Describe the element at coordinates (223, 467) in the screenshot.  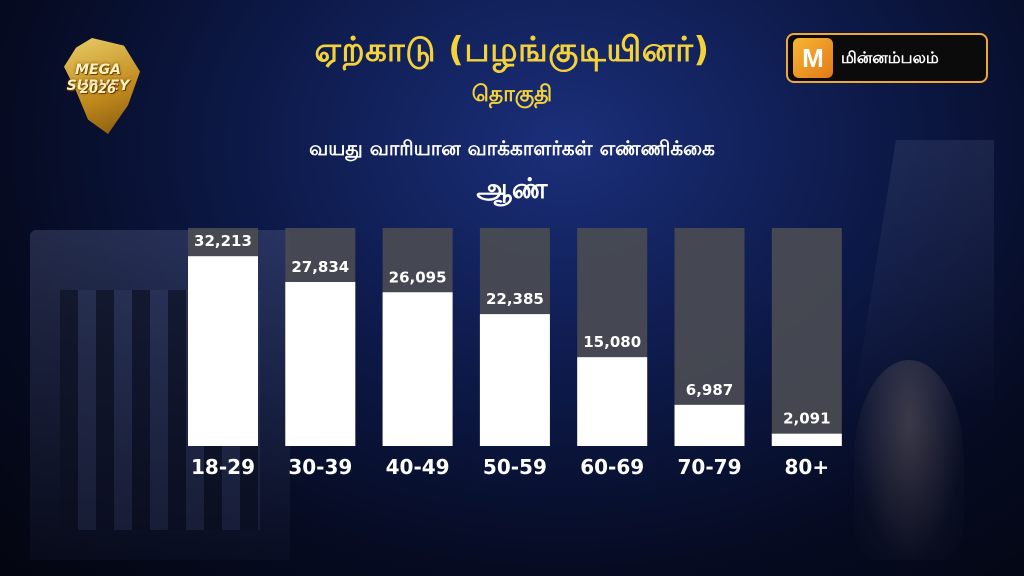
I see `category-label-18-29: 18-29` at that location.